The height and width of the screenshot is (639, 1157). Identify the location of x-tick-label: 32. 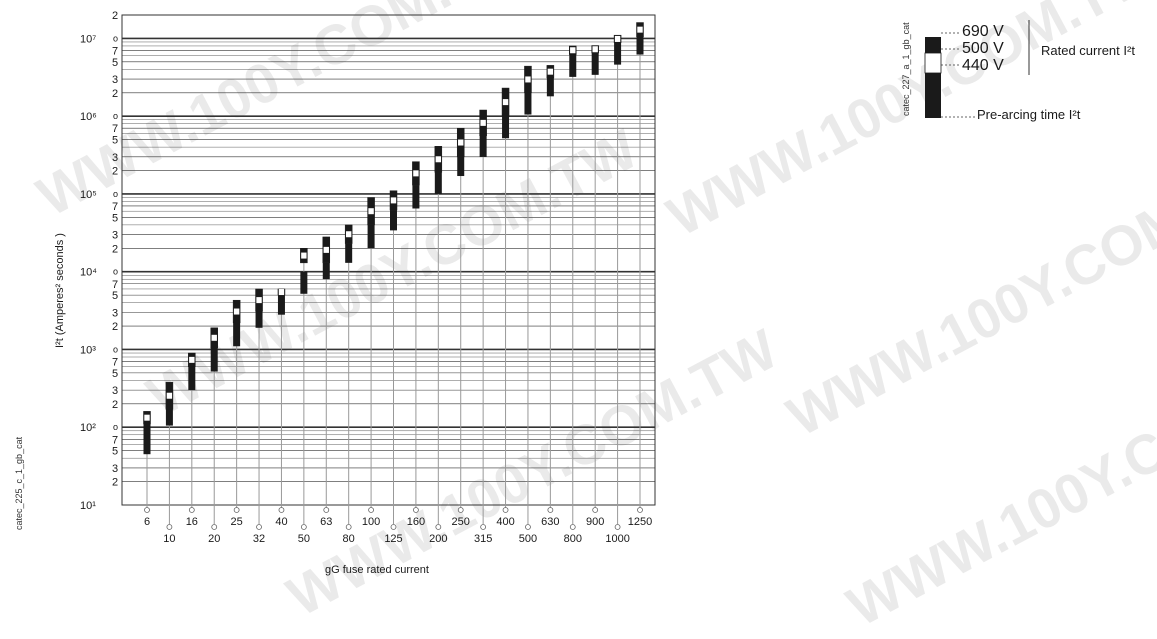
(259, 539).